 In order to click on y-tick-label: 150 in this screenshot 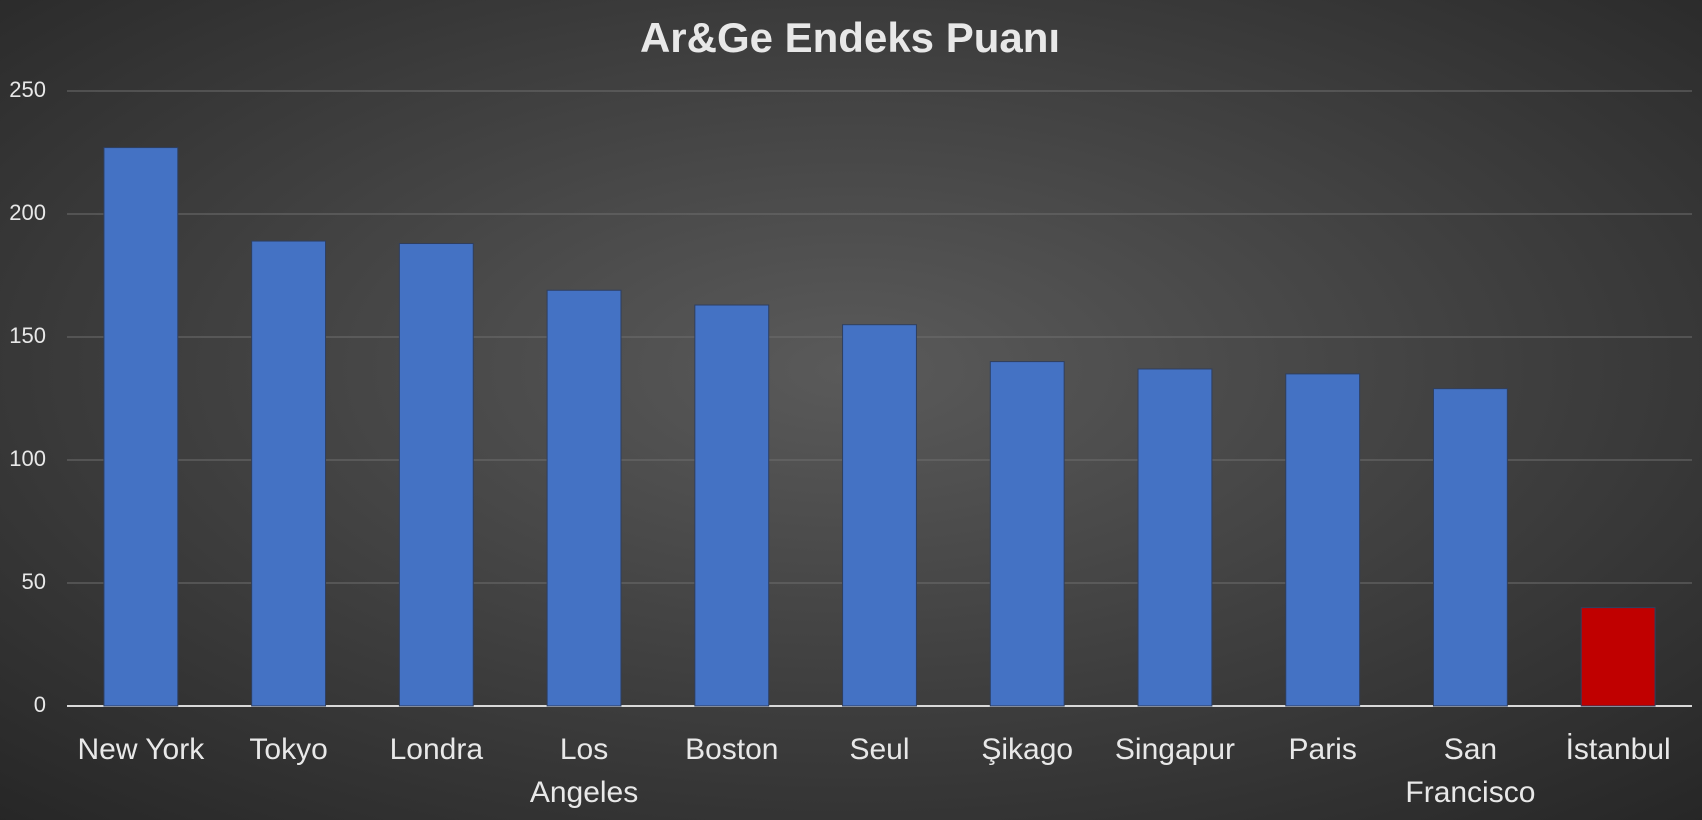, I will do `click(27, 335)`.